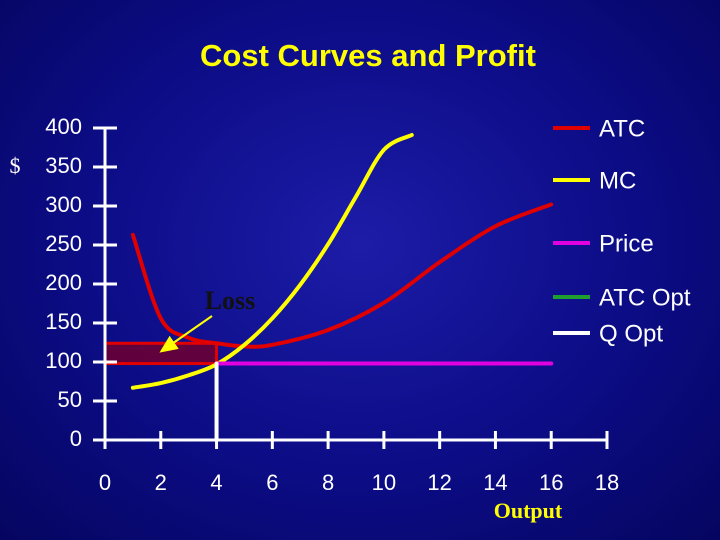 This screenshot has width=720, height=540. I want to click on legend-label: ATC Opt, so click(645, 297).